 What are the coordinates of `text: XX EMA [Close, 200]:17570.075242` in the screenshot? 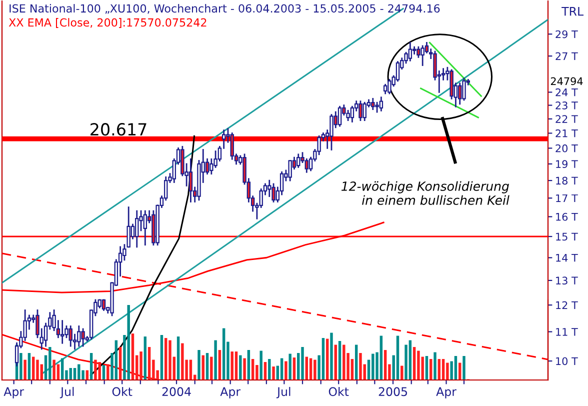 It's located at (107, 23).